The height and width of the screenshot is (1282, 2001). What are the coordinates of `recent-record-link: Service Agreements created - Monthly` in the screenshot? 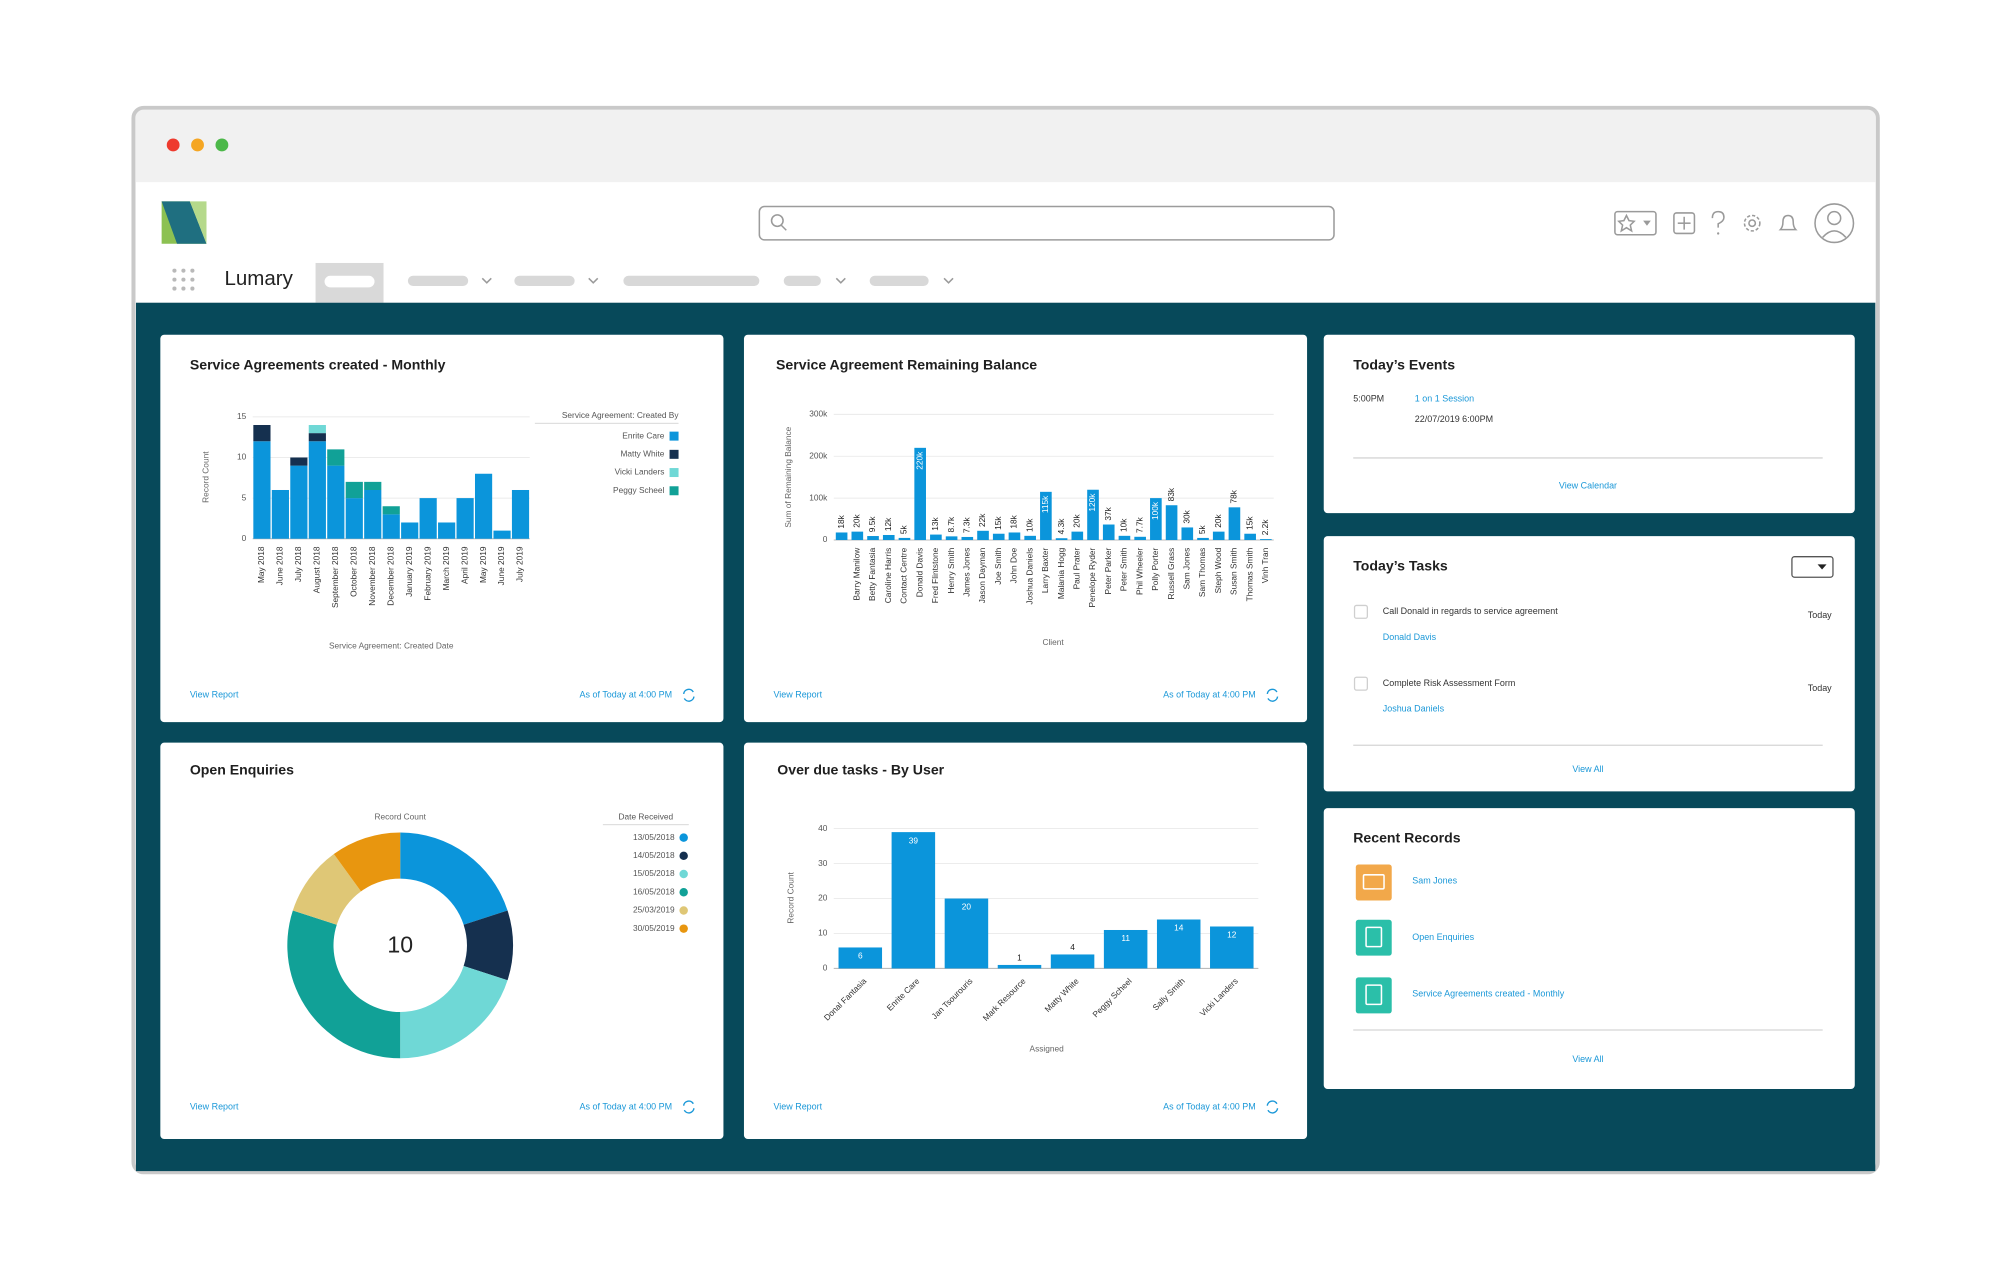 It's located at (1488, 993).